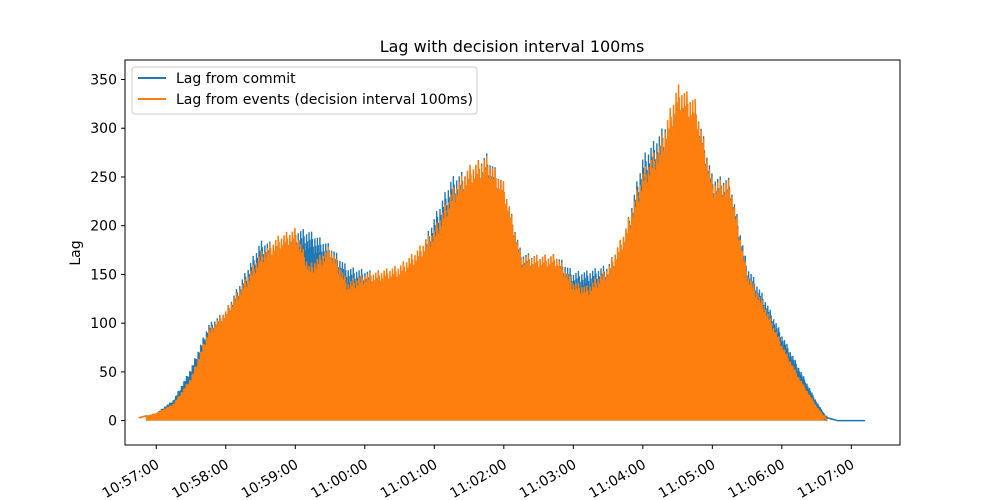 This screenshot has height=500, width=1000. What do you see at coordinates (76, 252) in the screenshot?
I see `y-axis-label: Lag` at bounding box center [76, 252].